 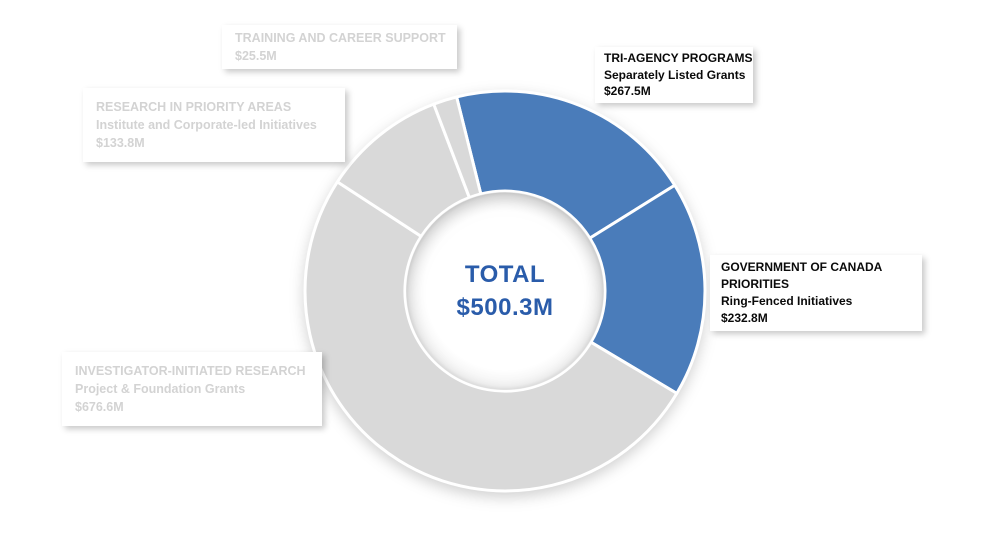 I want to click on callout-value: $267.5M, so click(x=627, y=91).